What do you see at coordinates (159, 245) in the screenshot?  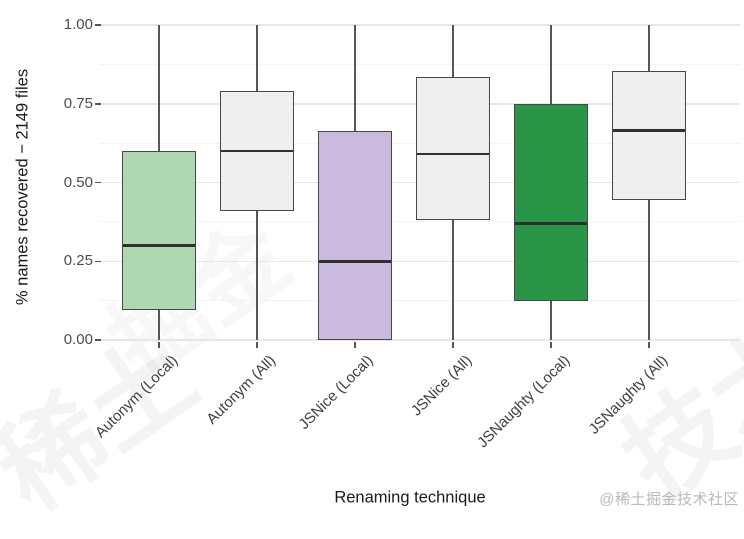 I see `median-line-autonym-local` at bounding box center [159, 245].